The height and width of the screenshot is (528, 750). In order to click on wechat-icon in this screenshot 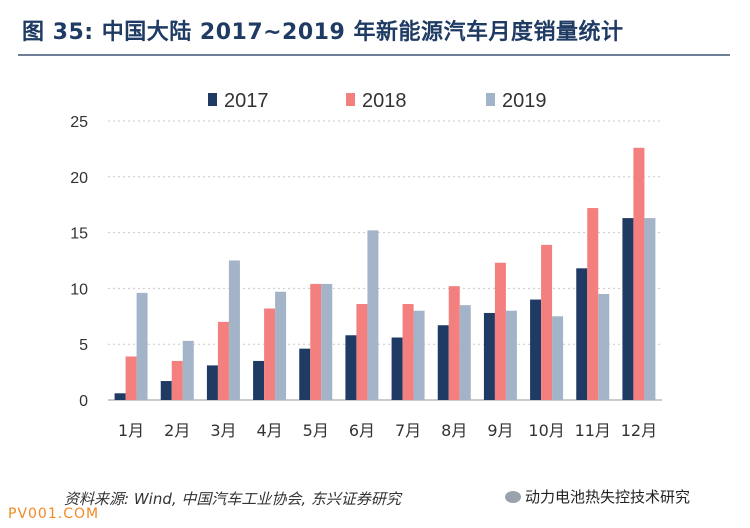, I will do `click(513, 497)`.